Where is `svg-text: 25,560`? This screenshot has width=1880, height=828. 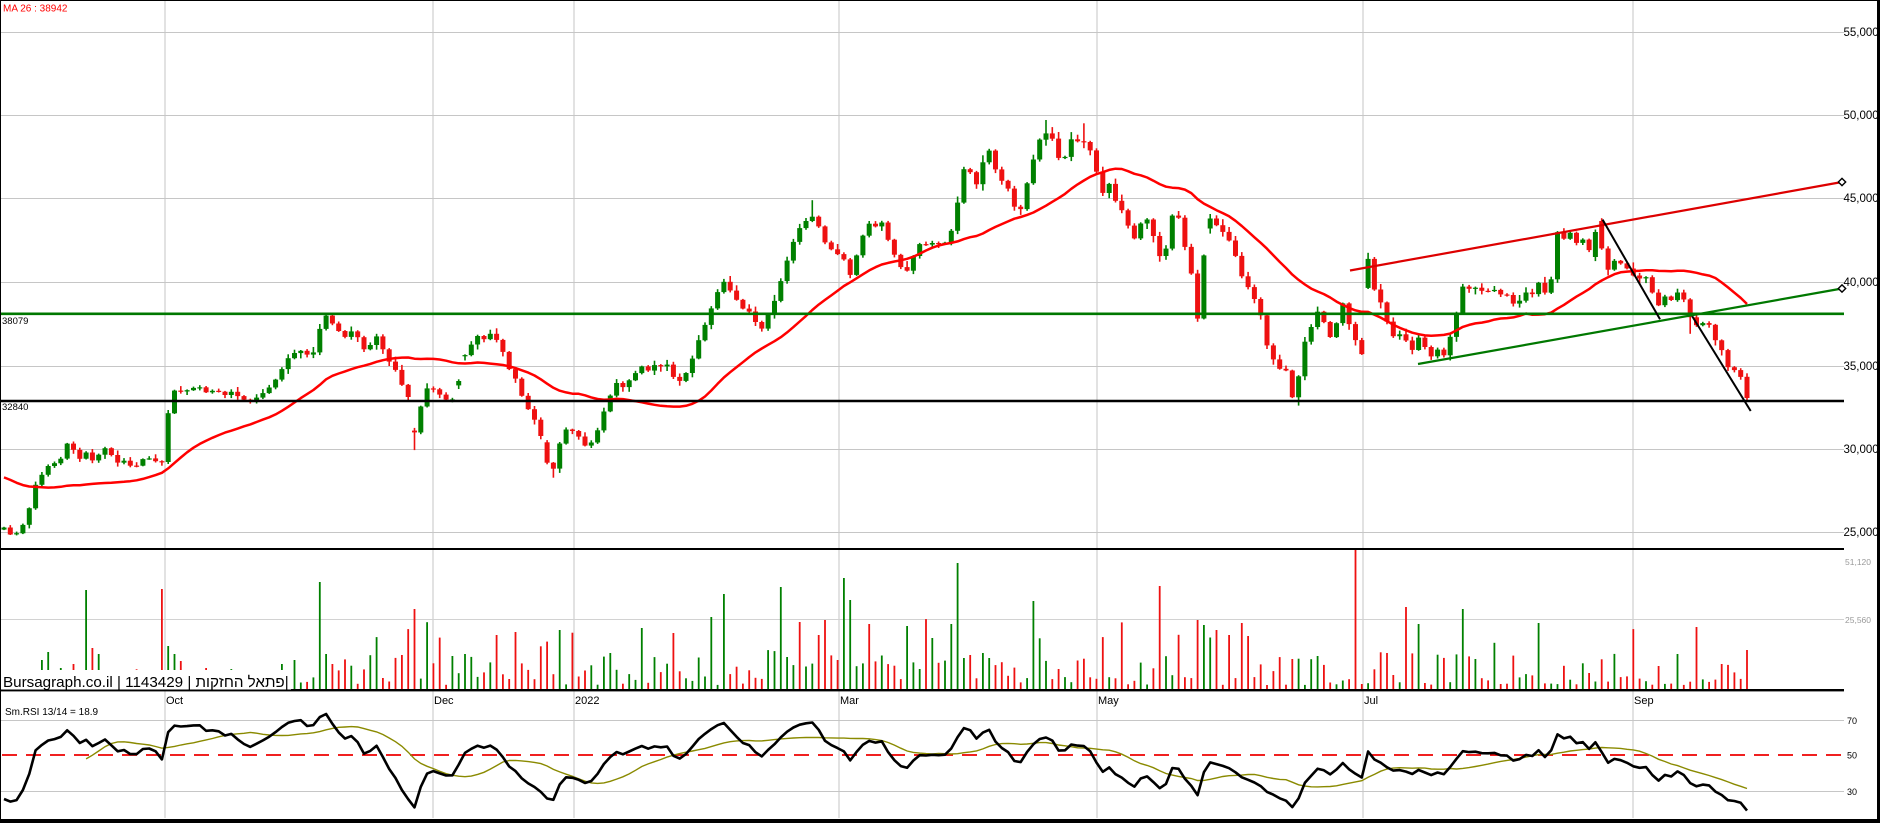
svg-text: 25,560 is located at coordinates (1858, 620).